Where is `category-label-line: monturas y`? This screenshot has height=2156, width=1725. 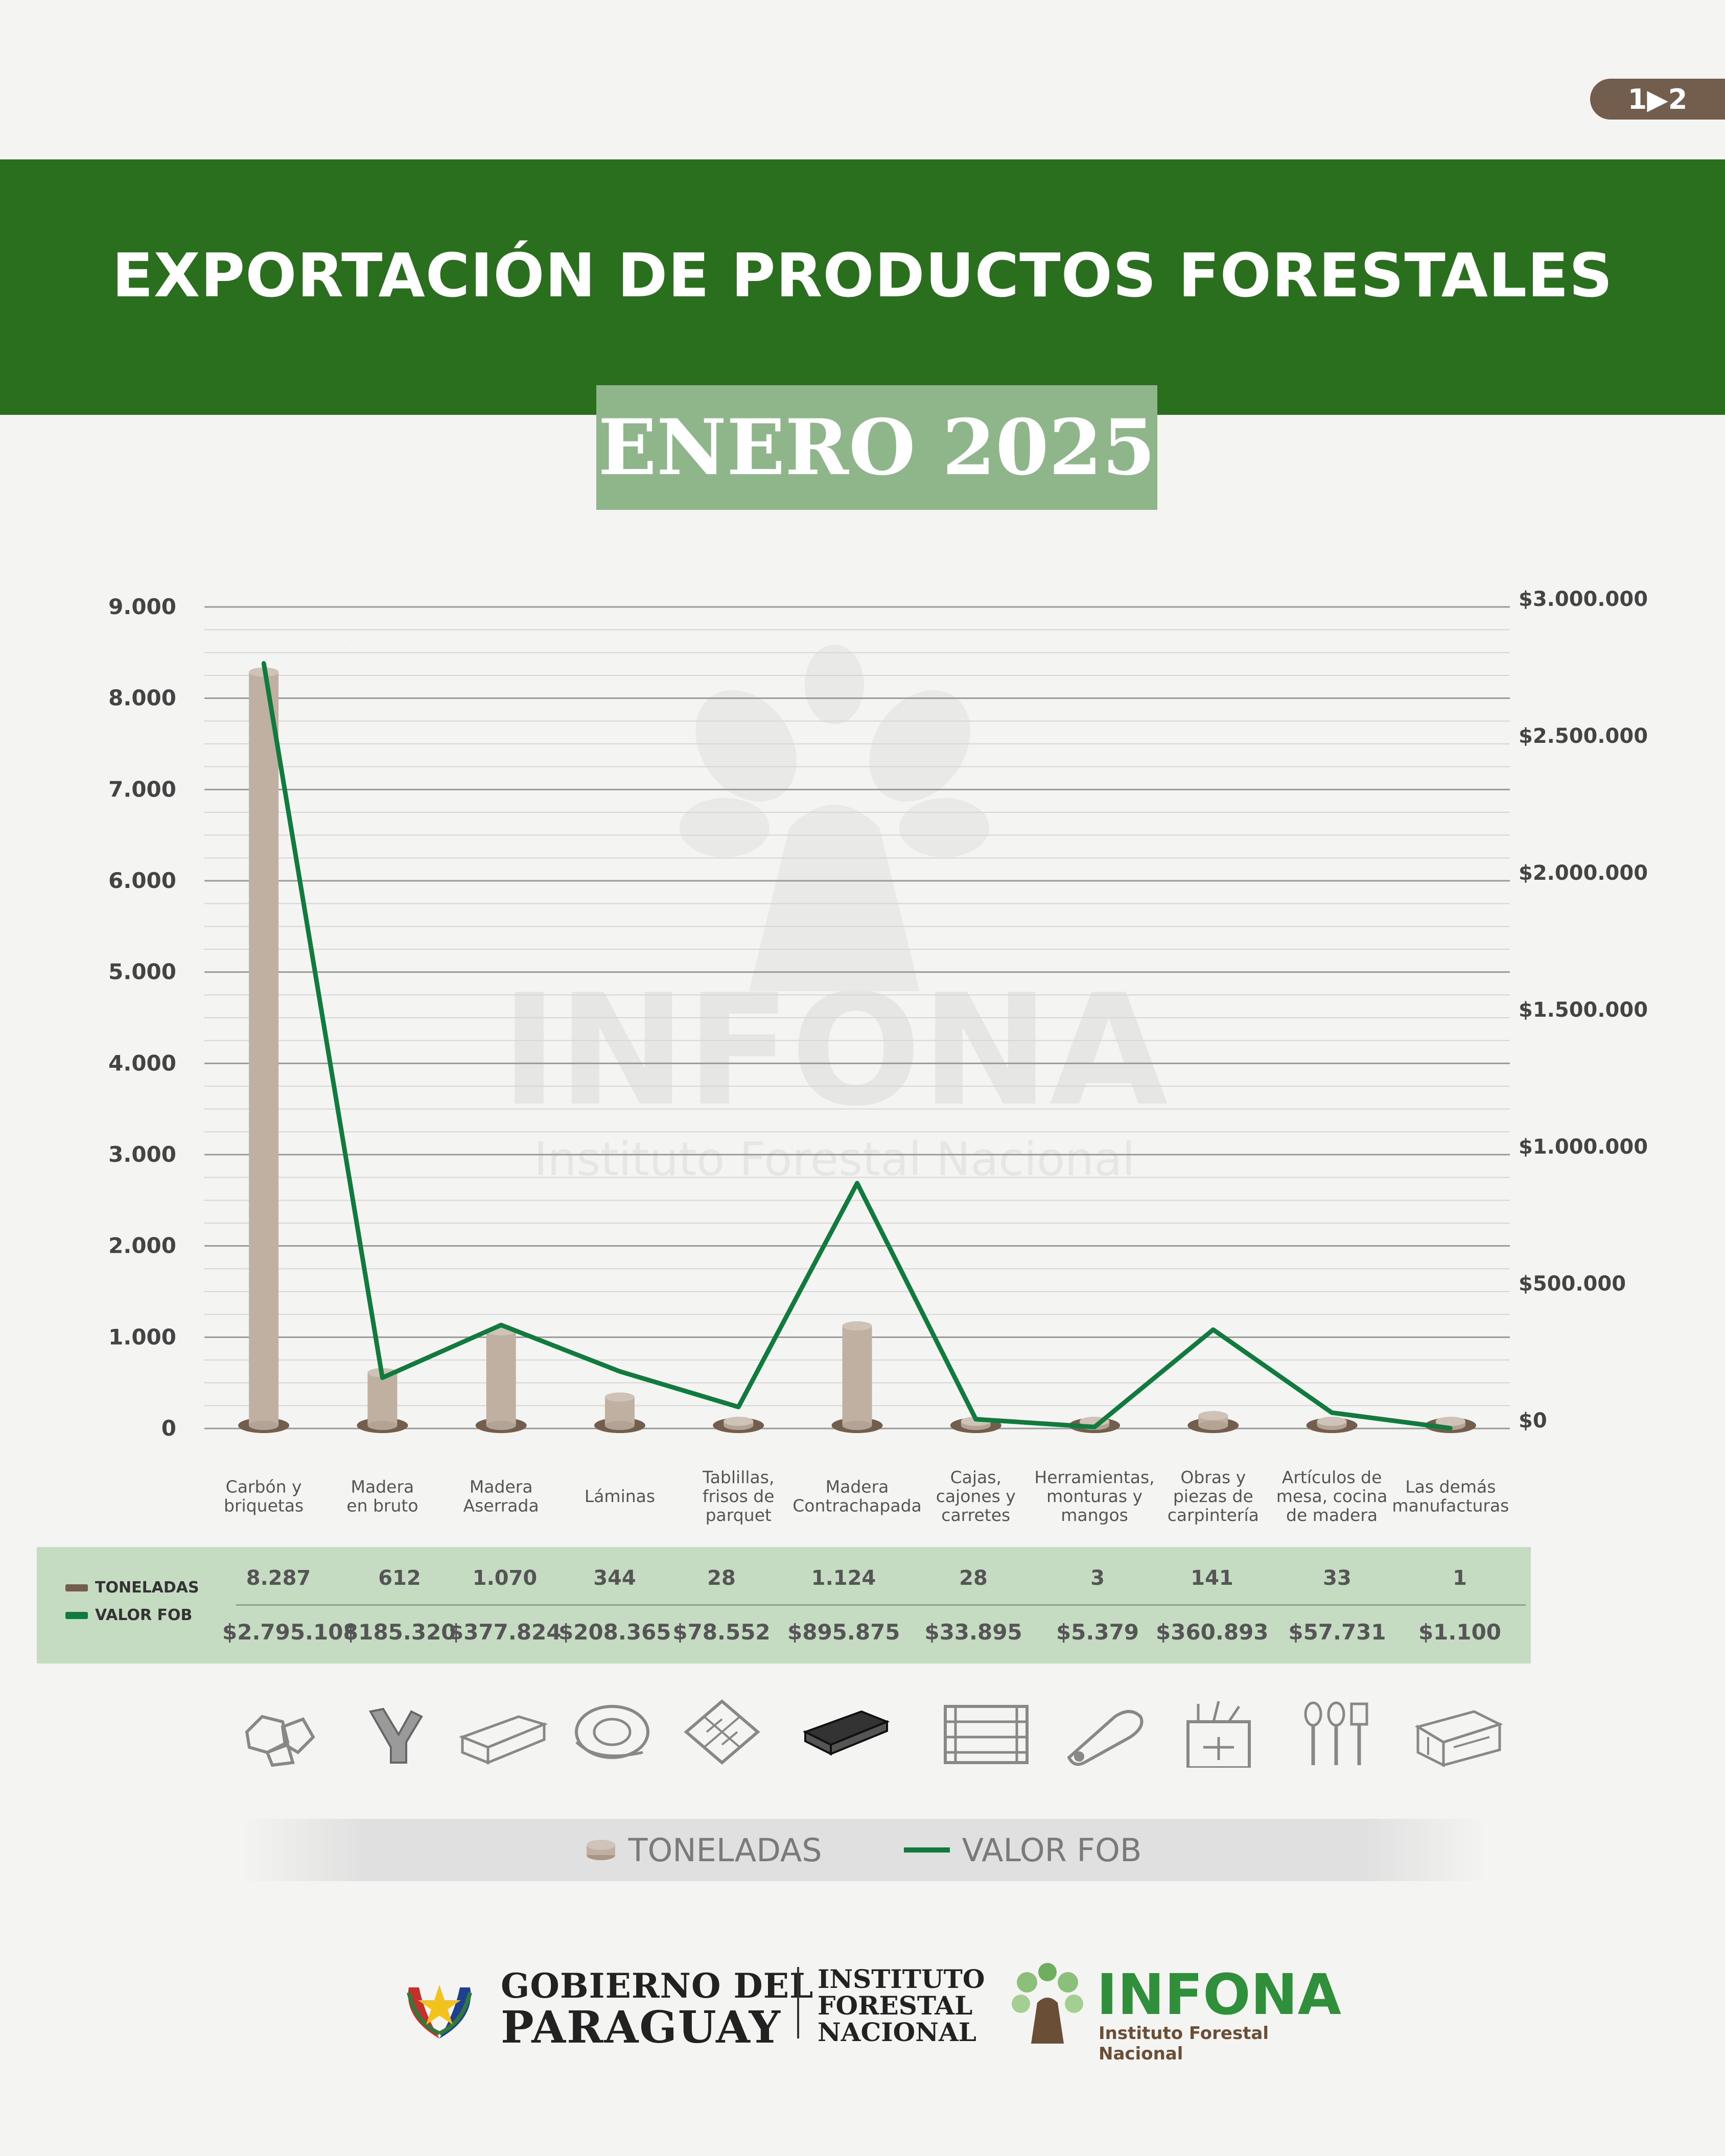
category-label-line: monturas y is located at coordinates (1094, 1496).